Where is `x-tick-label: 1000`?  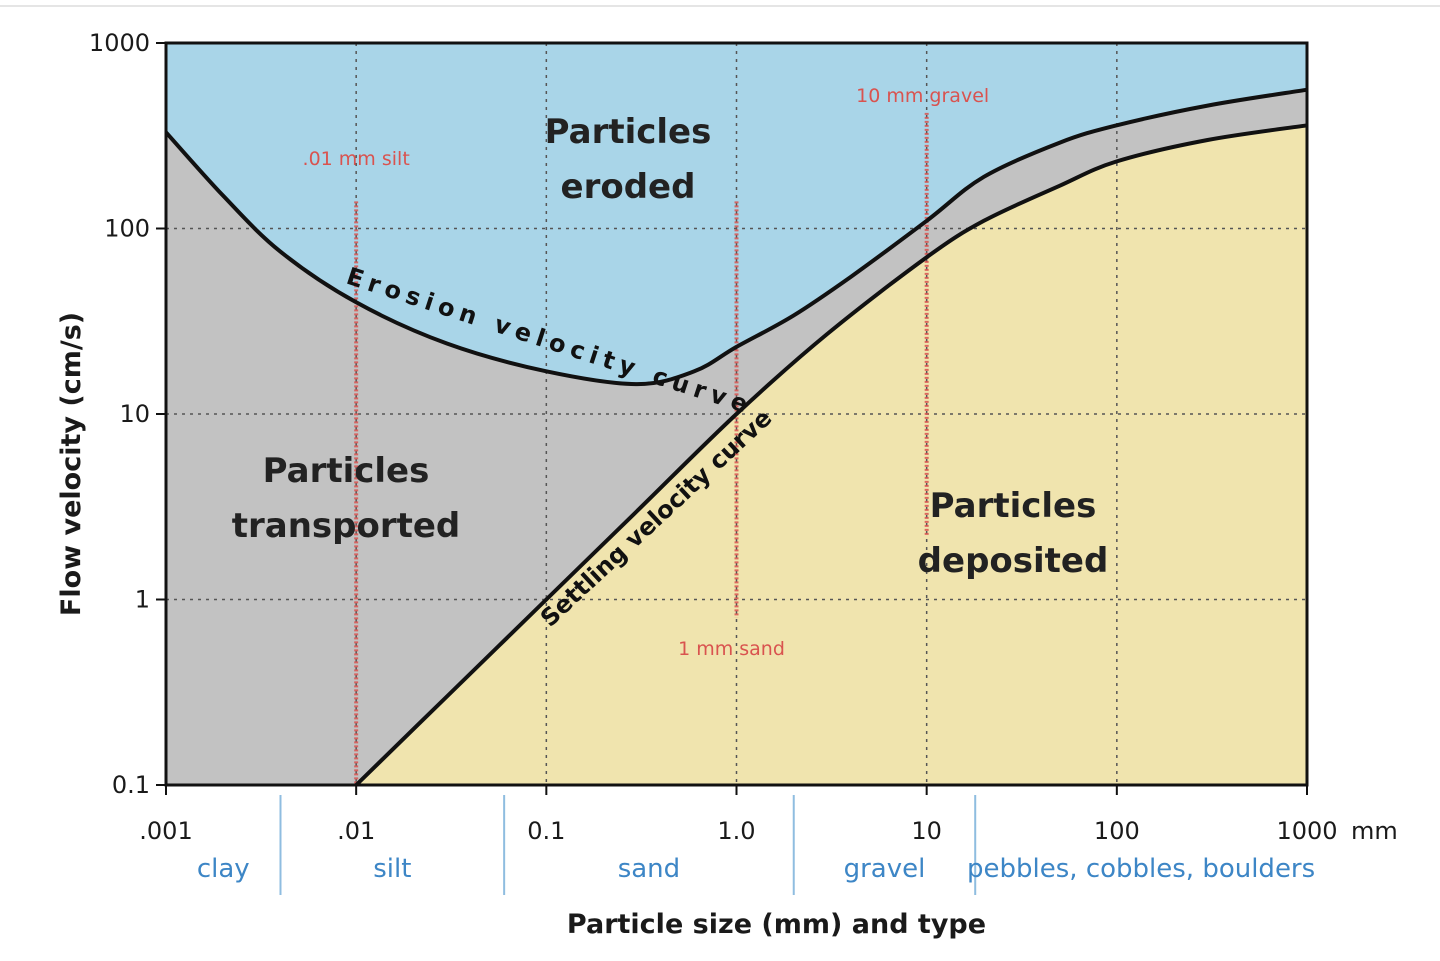
x-tick-label: 1000 is located at coordinates (1306, 831).